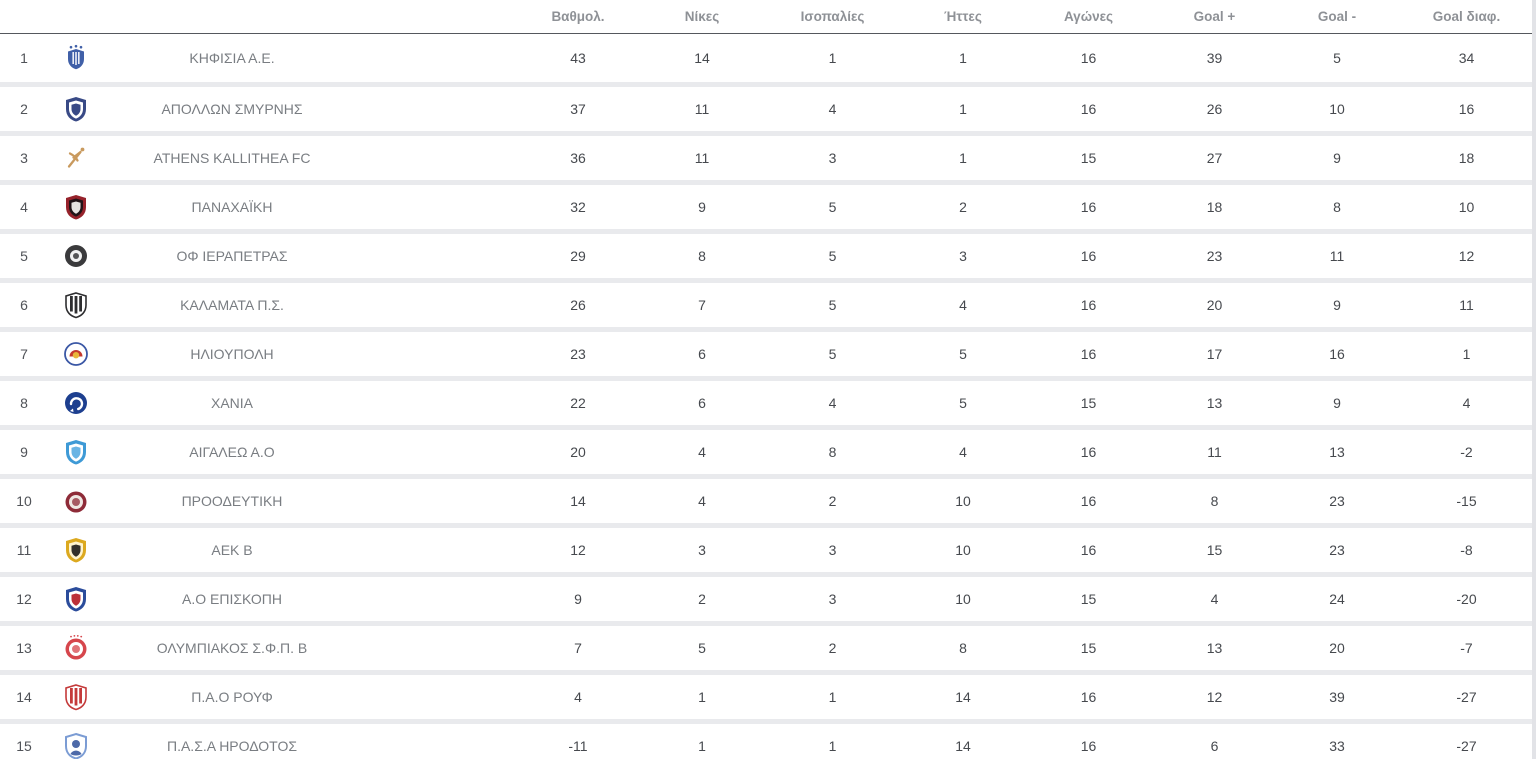 The height and width of the screenshot is (759, 1536). What do you see at coordinates (1534, 379) in the screenshot?
I see `scrollbar-track` at bounding box center [1534, 379].